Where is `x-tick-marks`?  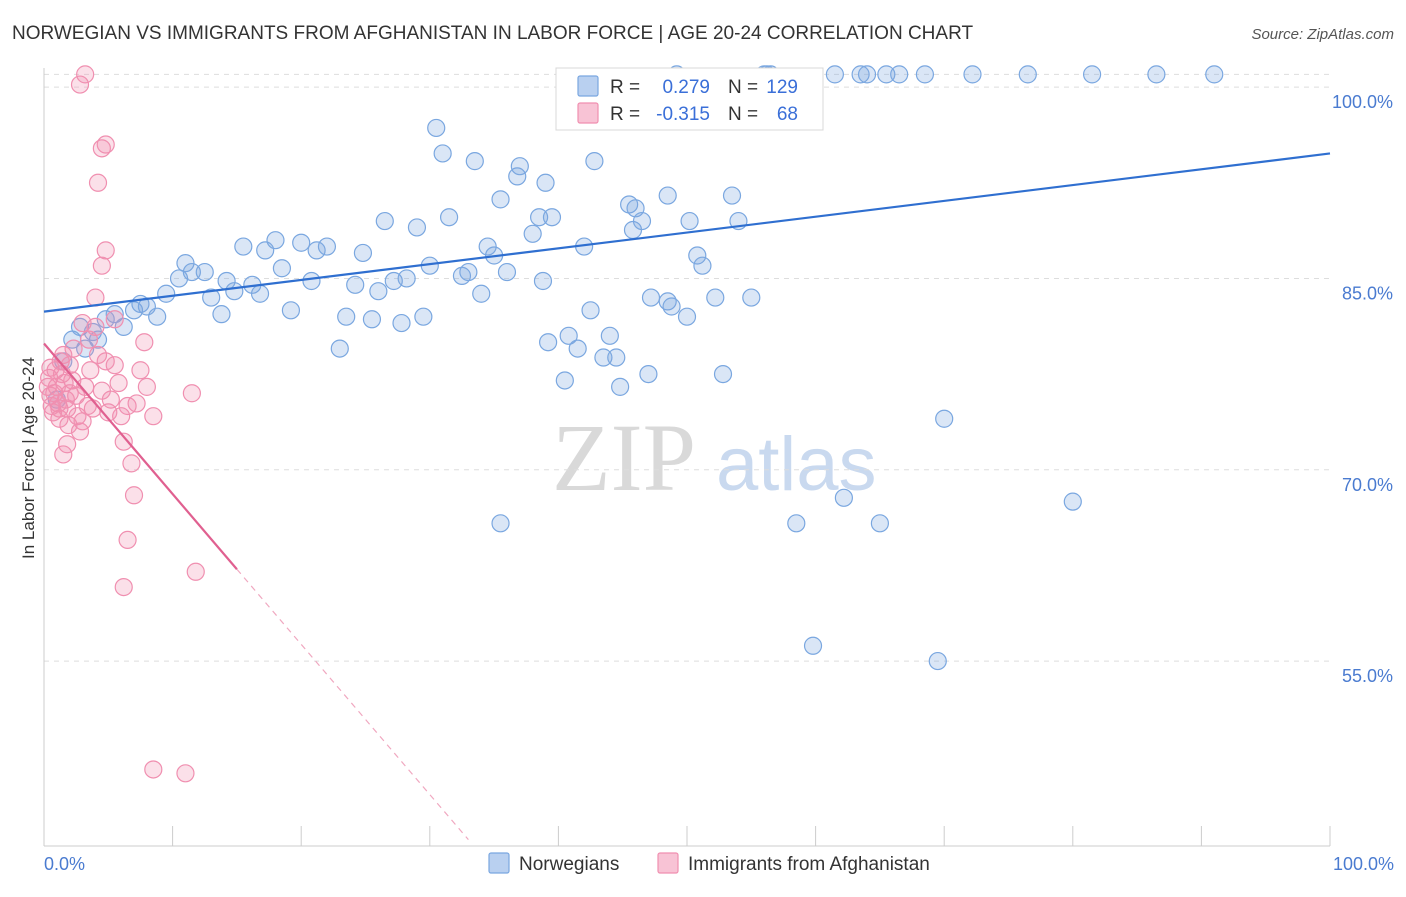
x-tick-marks is located at coordinates (751, 836).